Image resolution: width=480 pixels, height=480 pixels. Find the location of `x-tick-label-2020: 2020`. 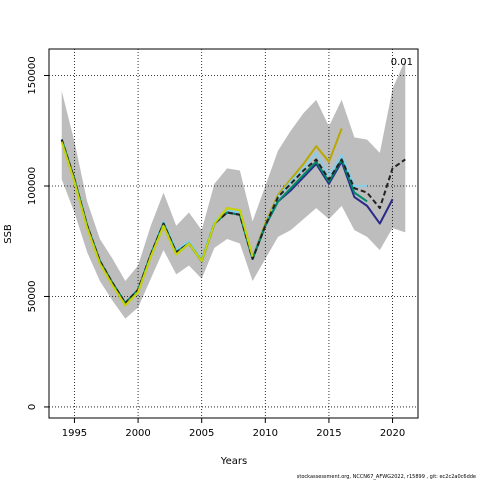

x-tick-label-2020: 2020 is located at coordinates (392, 433).